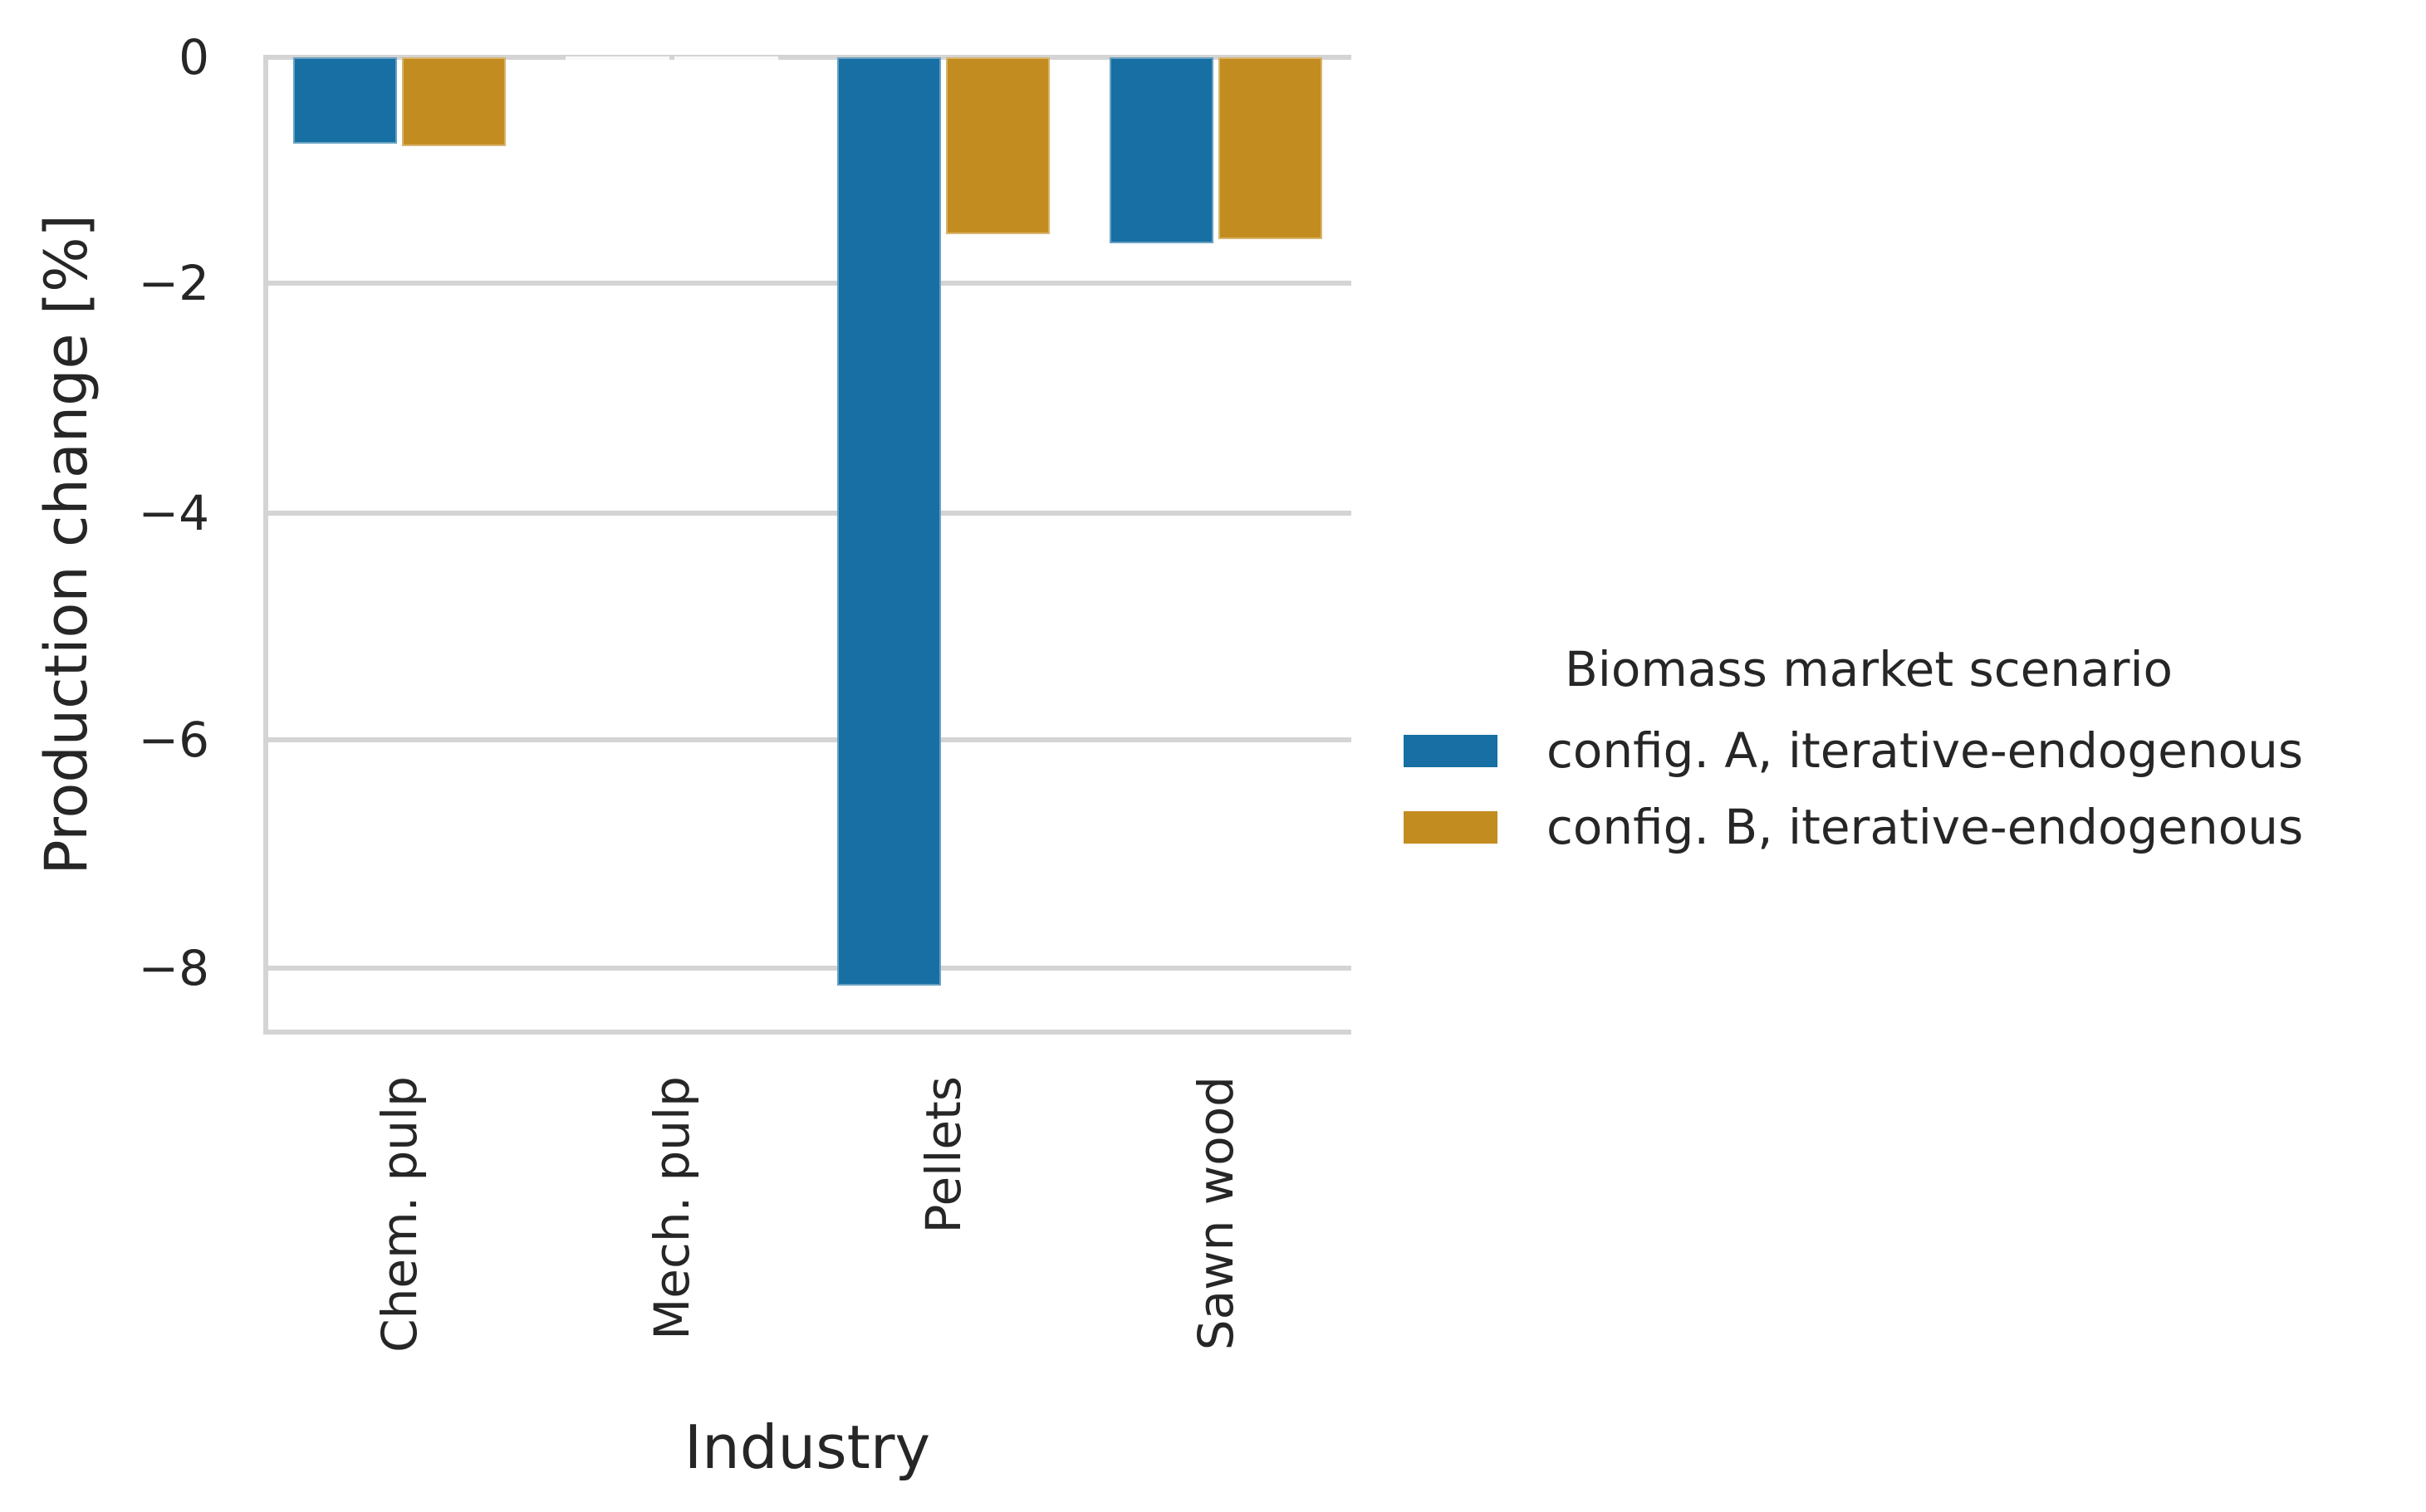 The image size is (2426, 1512). What do you see at coordinates (1270, 148) in the screenshot?
I see `bar-sawn-wood-series-b` at bounding box center [1270, 148].